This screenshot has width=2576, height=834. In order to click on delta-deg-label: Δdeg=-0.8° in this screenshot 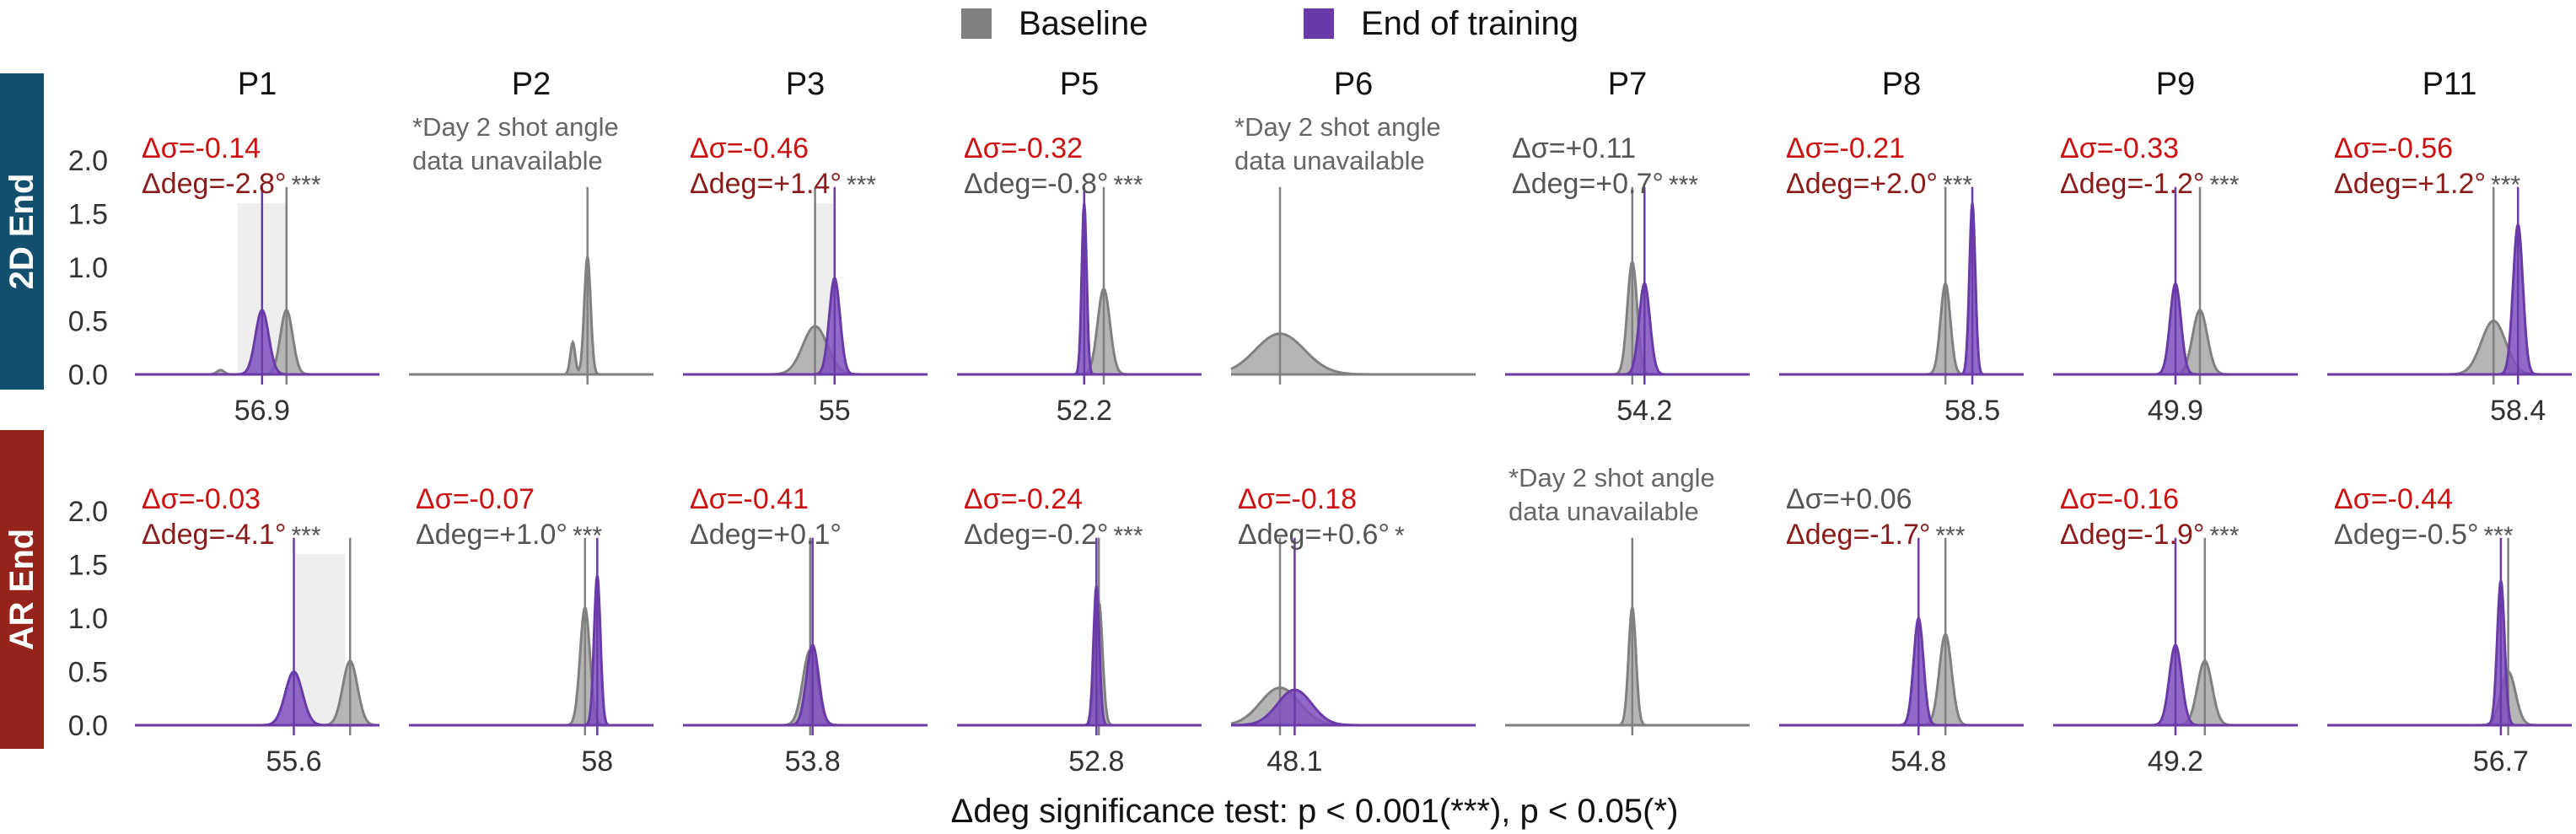, I will do `click(1036, 184)`.